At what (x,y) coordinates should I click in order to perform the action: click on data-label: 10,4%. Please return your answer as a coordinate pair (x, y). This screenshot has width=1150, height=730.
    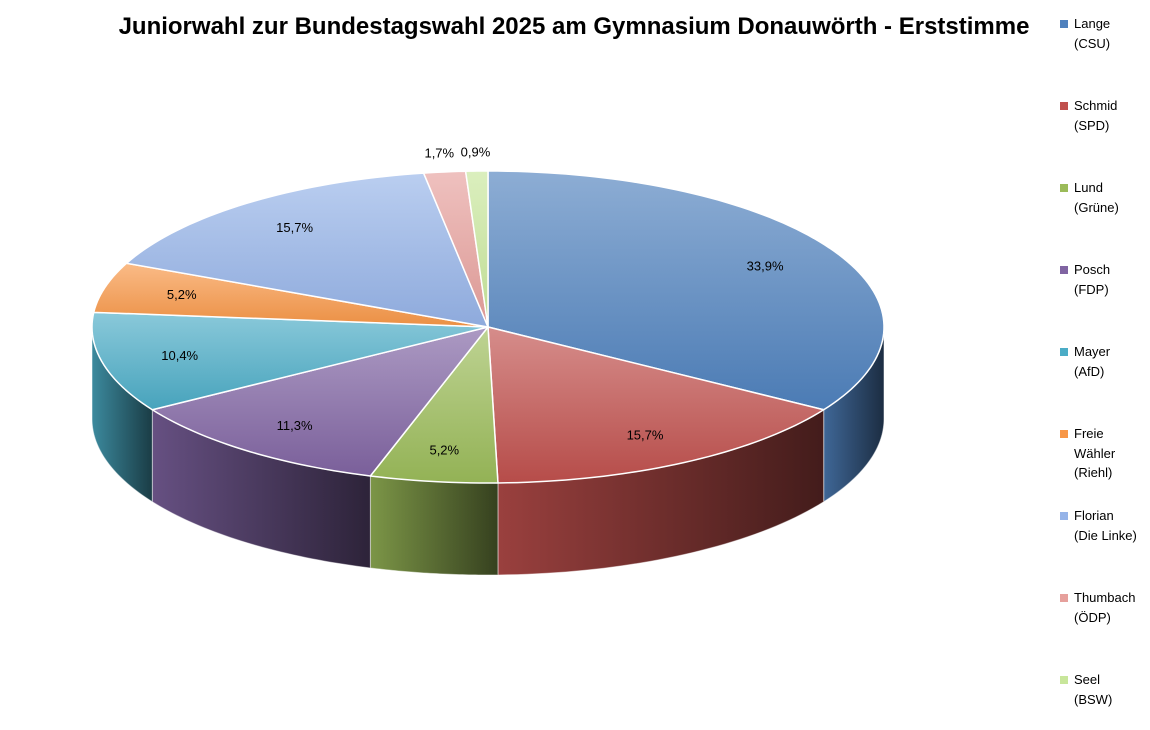
    Looking at the image, I should click on (179, 355).